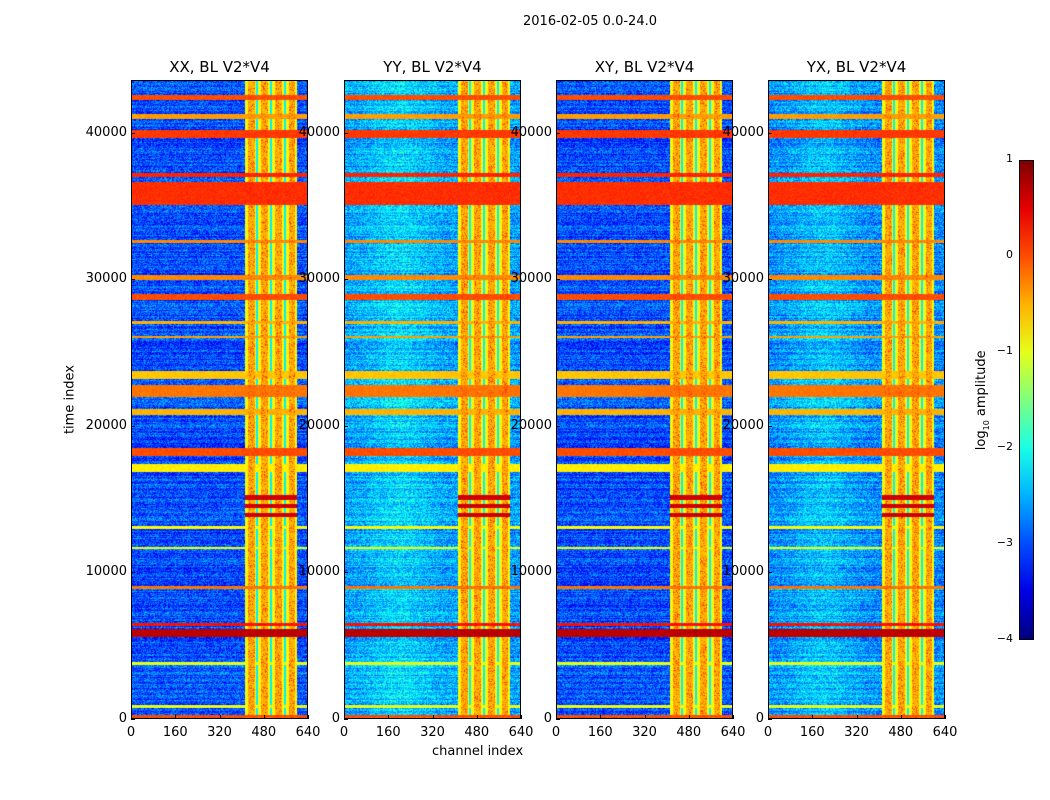 This screenshot has width=1050, height=800. Describe the element at coordinates (590, 21) in the screenshot. I see `figure-title: 2016-02-05 0.0-24.0` at that location.